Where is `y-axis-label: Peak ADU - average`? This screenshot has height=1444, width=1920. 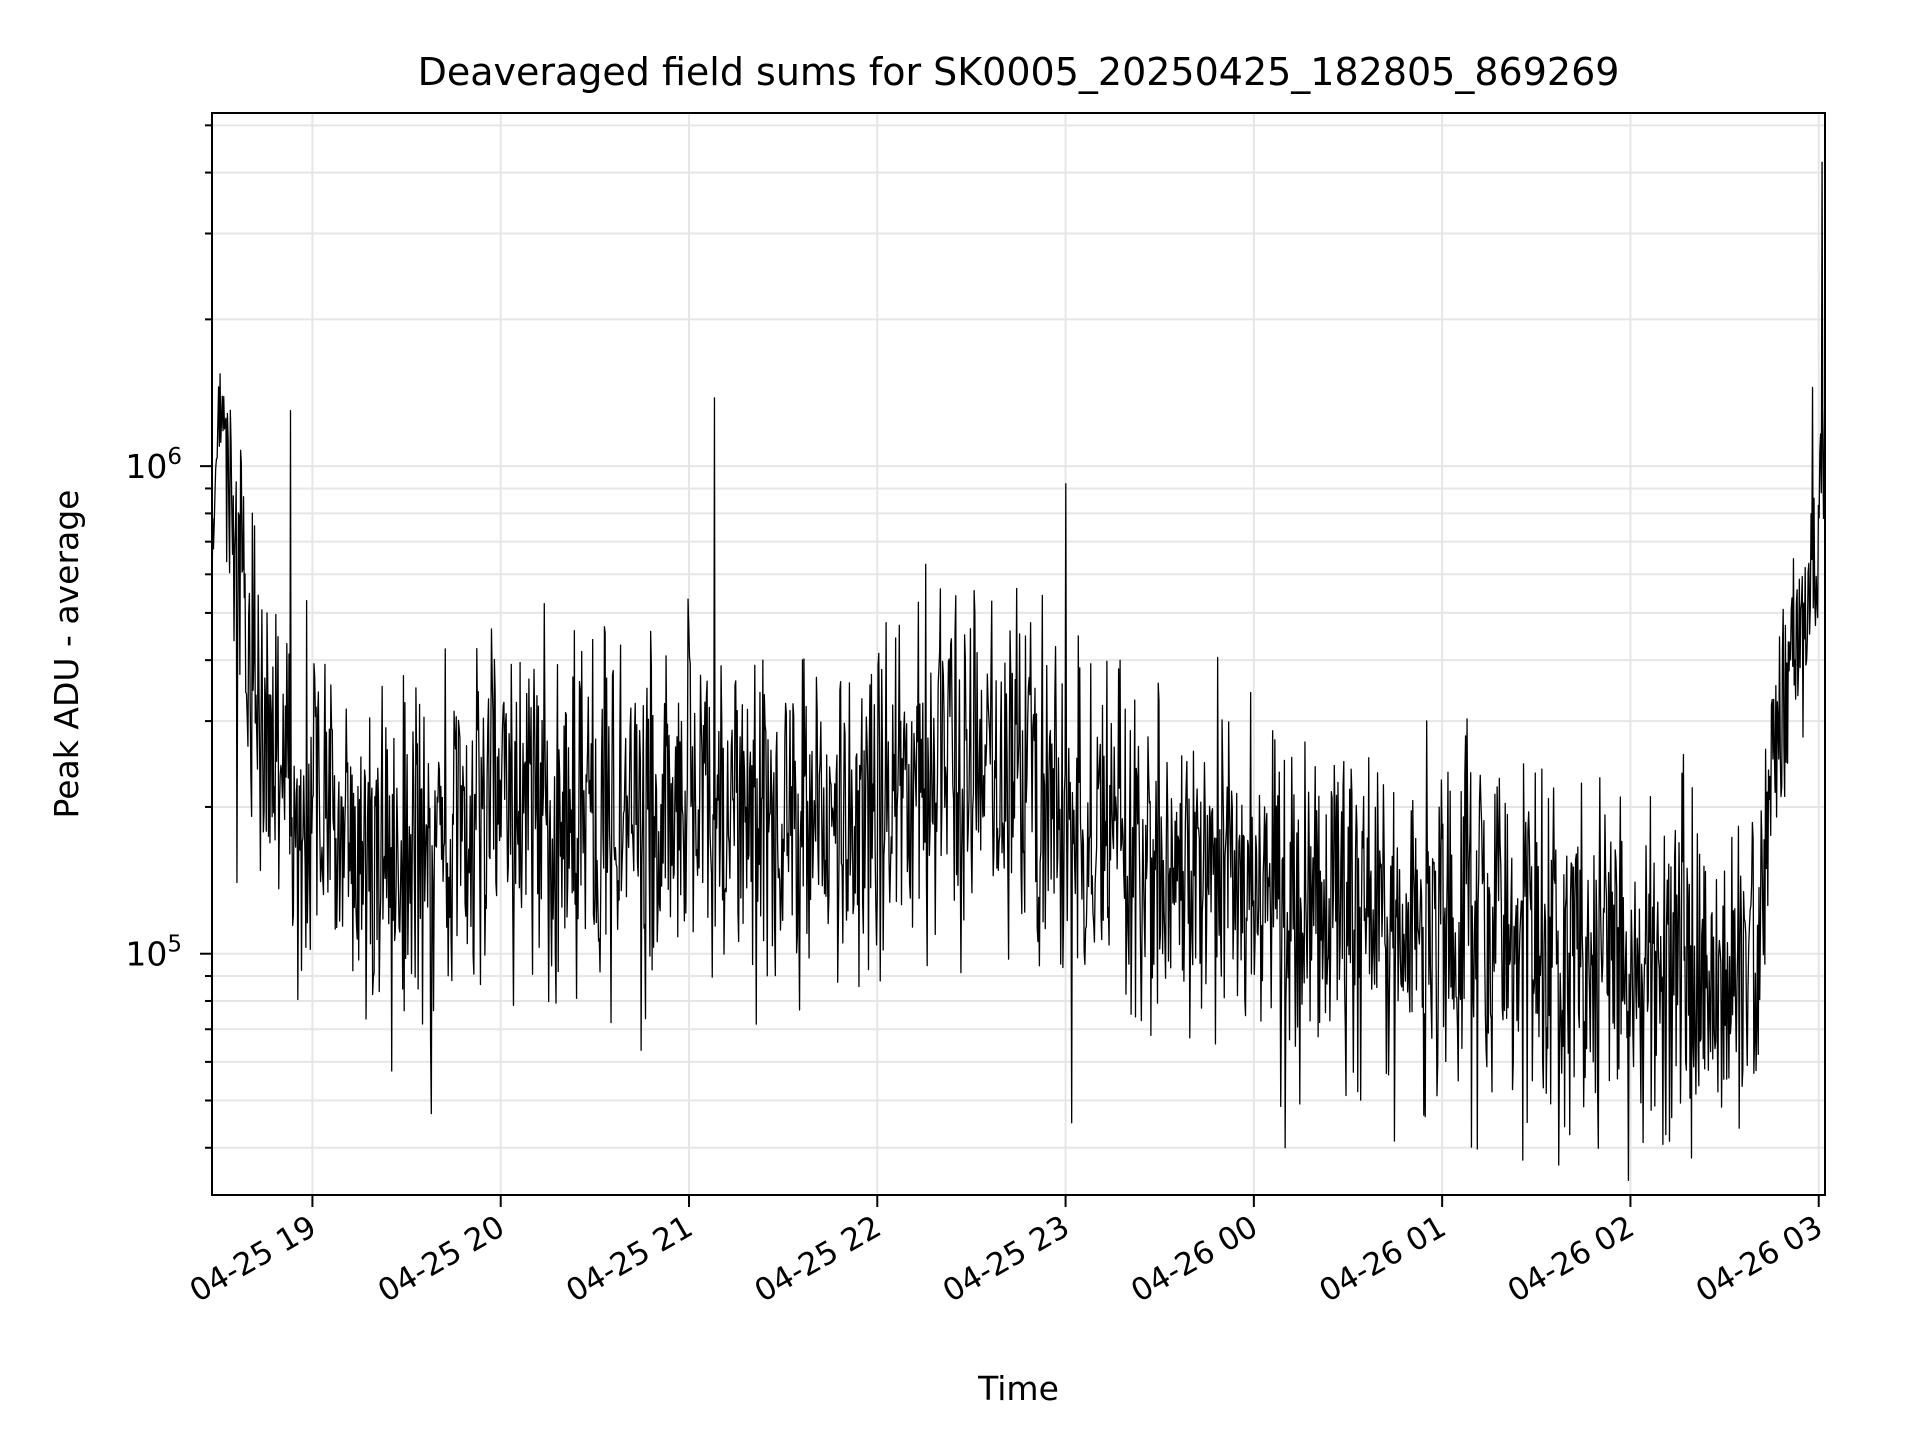
y-axis-label: Peak ADU - average is located at coordinates (66, 654).